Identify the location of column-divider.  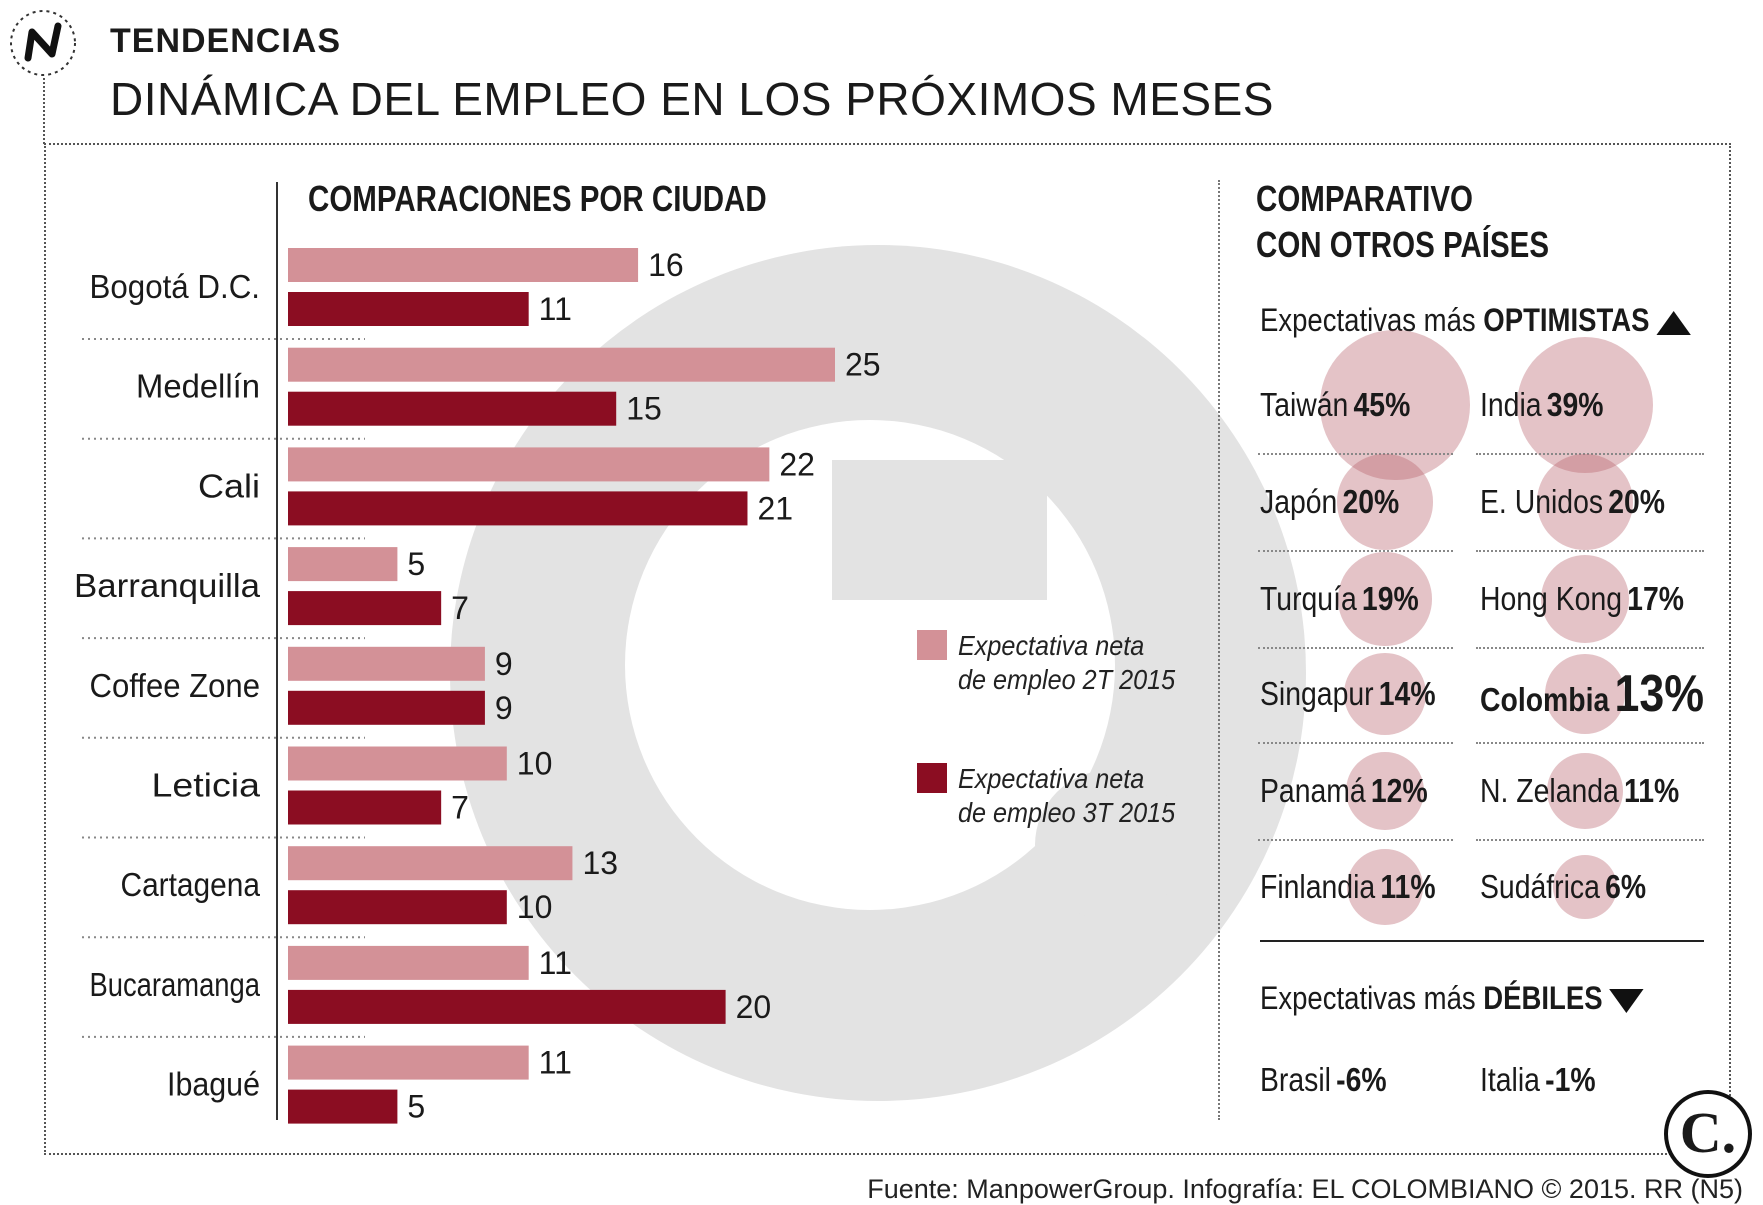
(1219, 650).